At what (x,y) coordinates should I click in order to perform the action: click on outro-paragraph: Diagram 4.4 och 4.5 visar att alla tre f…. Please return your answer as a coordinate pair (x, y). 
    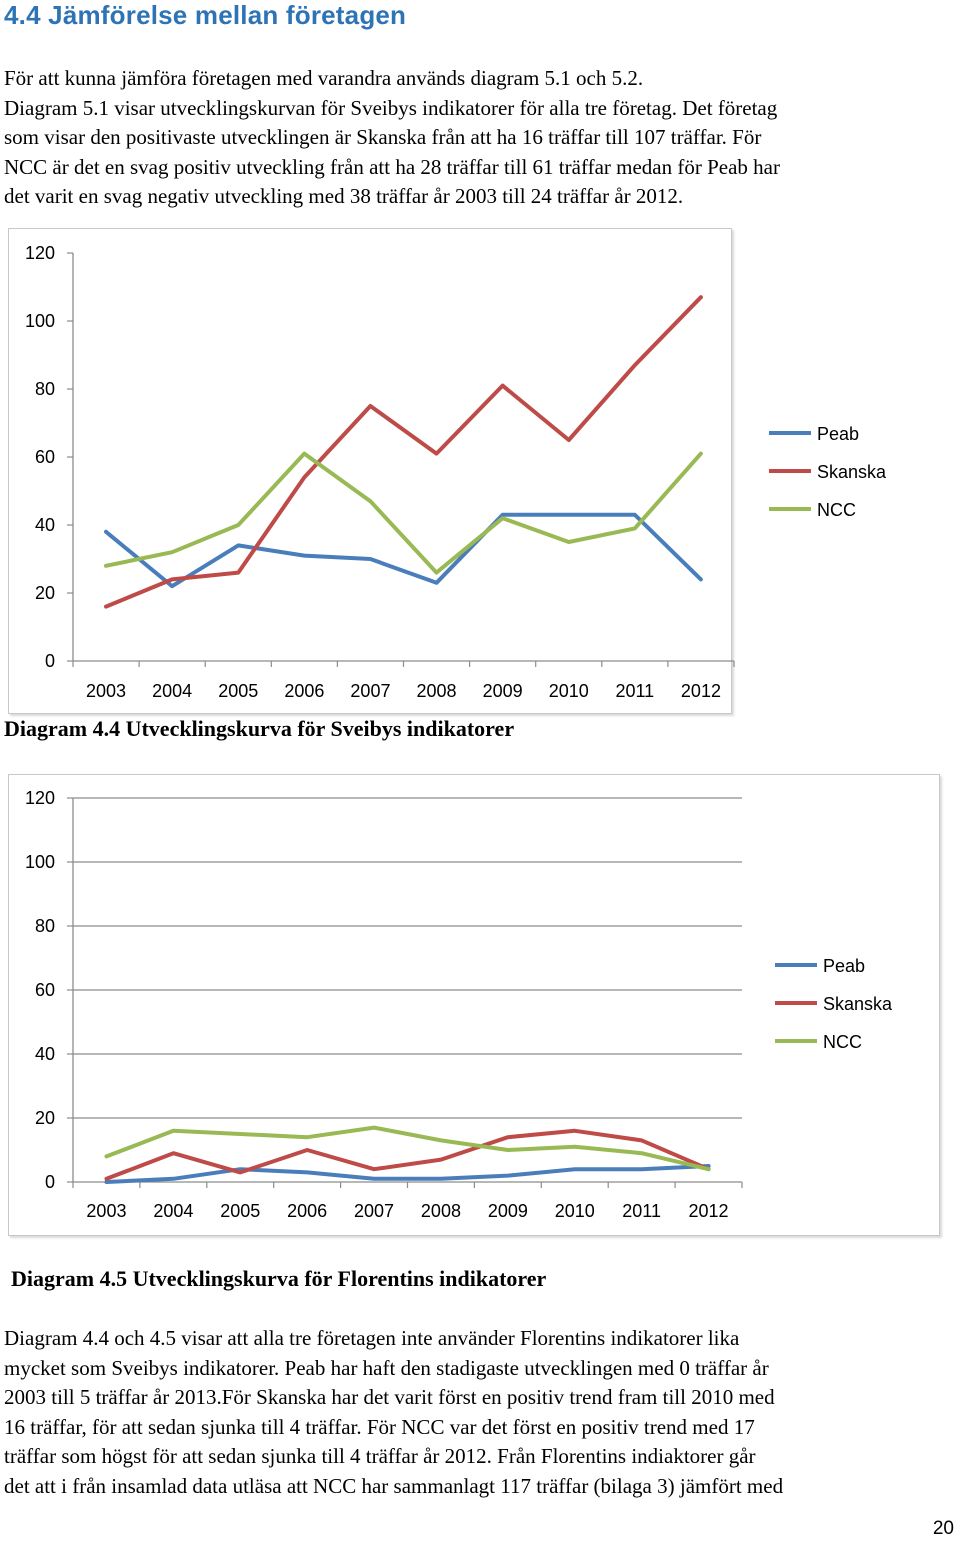
    Looking at the image, I should click on (481, 1413).